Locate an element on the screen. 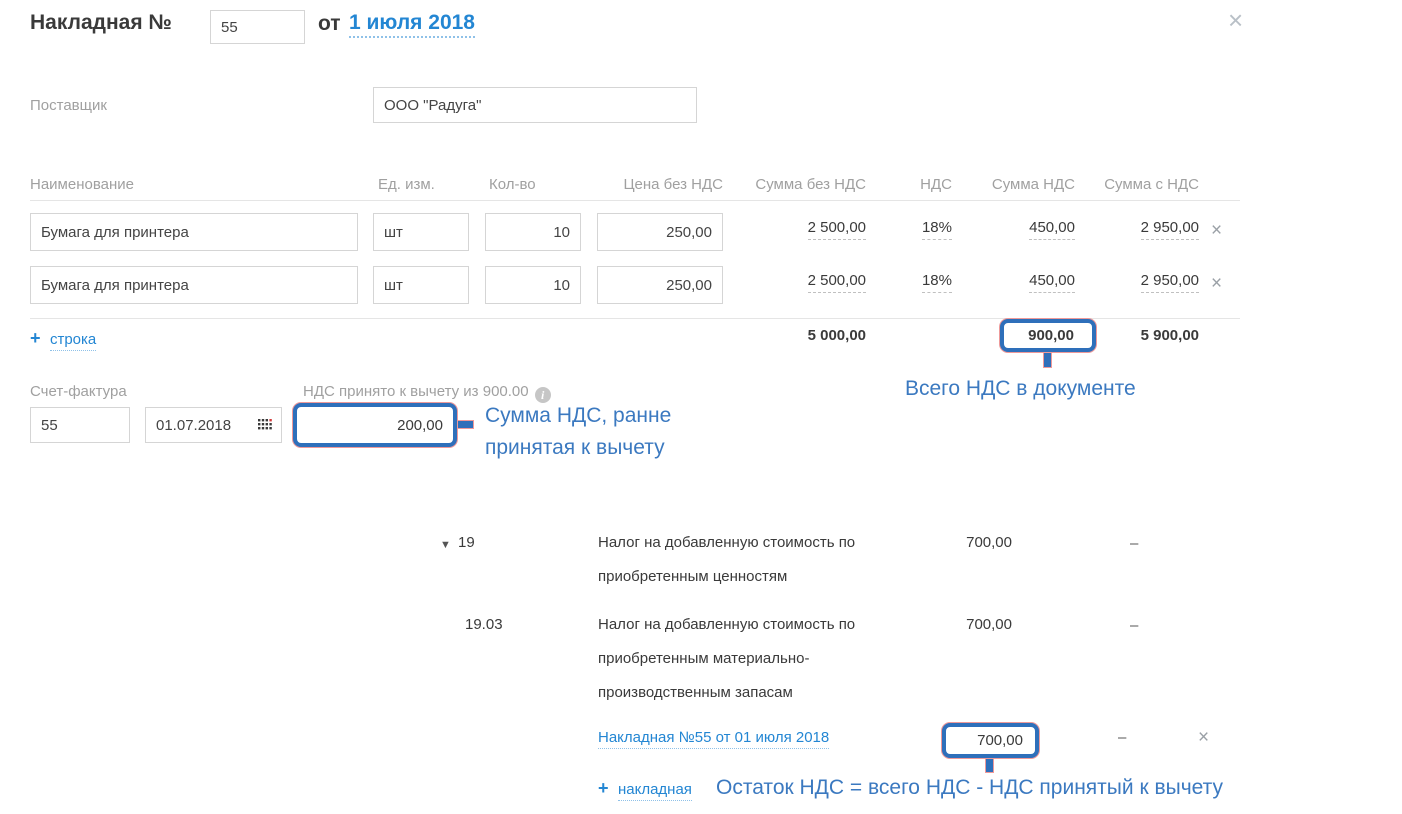 This screenshot has width=1402, height=814. account-name-line: производственным запасам is located at coordinates (695, 692).